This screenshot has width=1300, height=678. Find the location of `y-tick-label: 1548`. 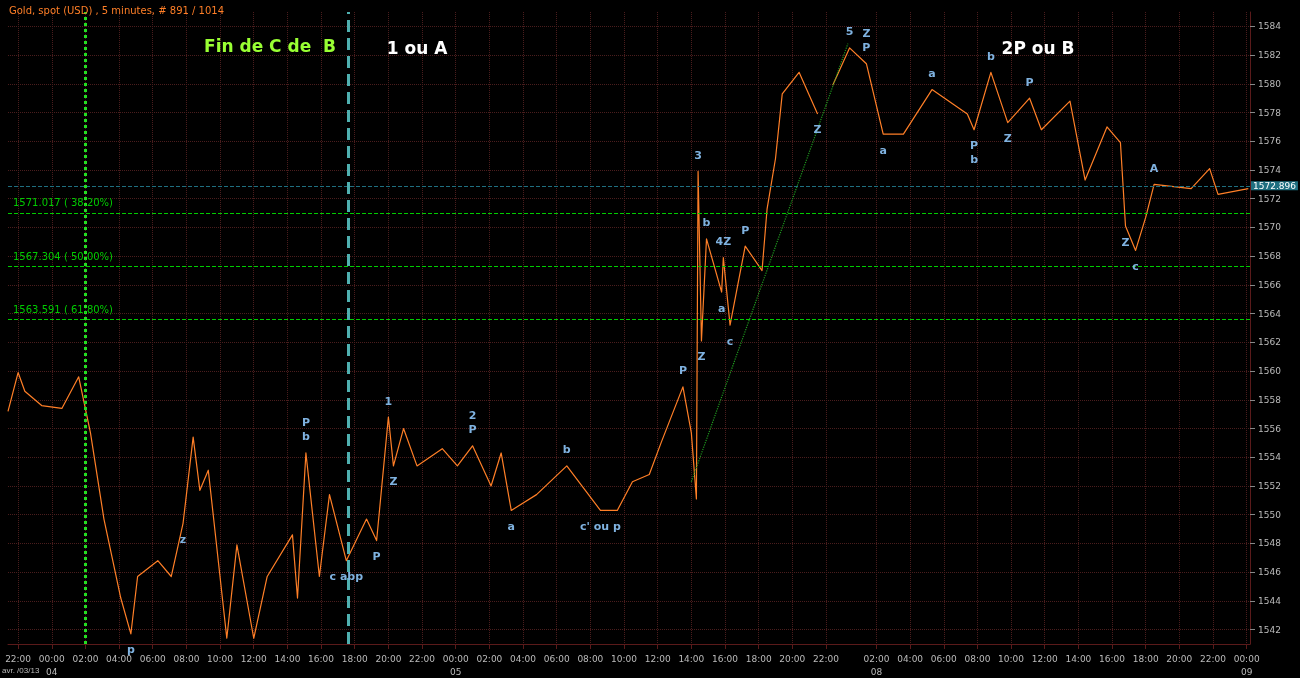

y-tick-label: 1548 is located at coordinates (1269, 543).